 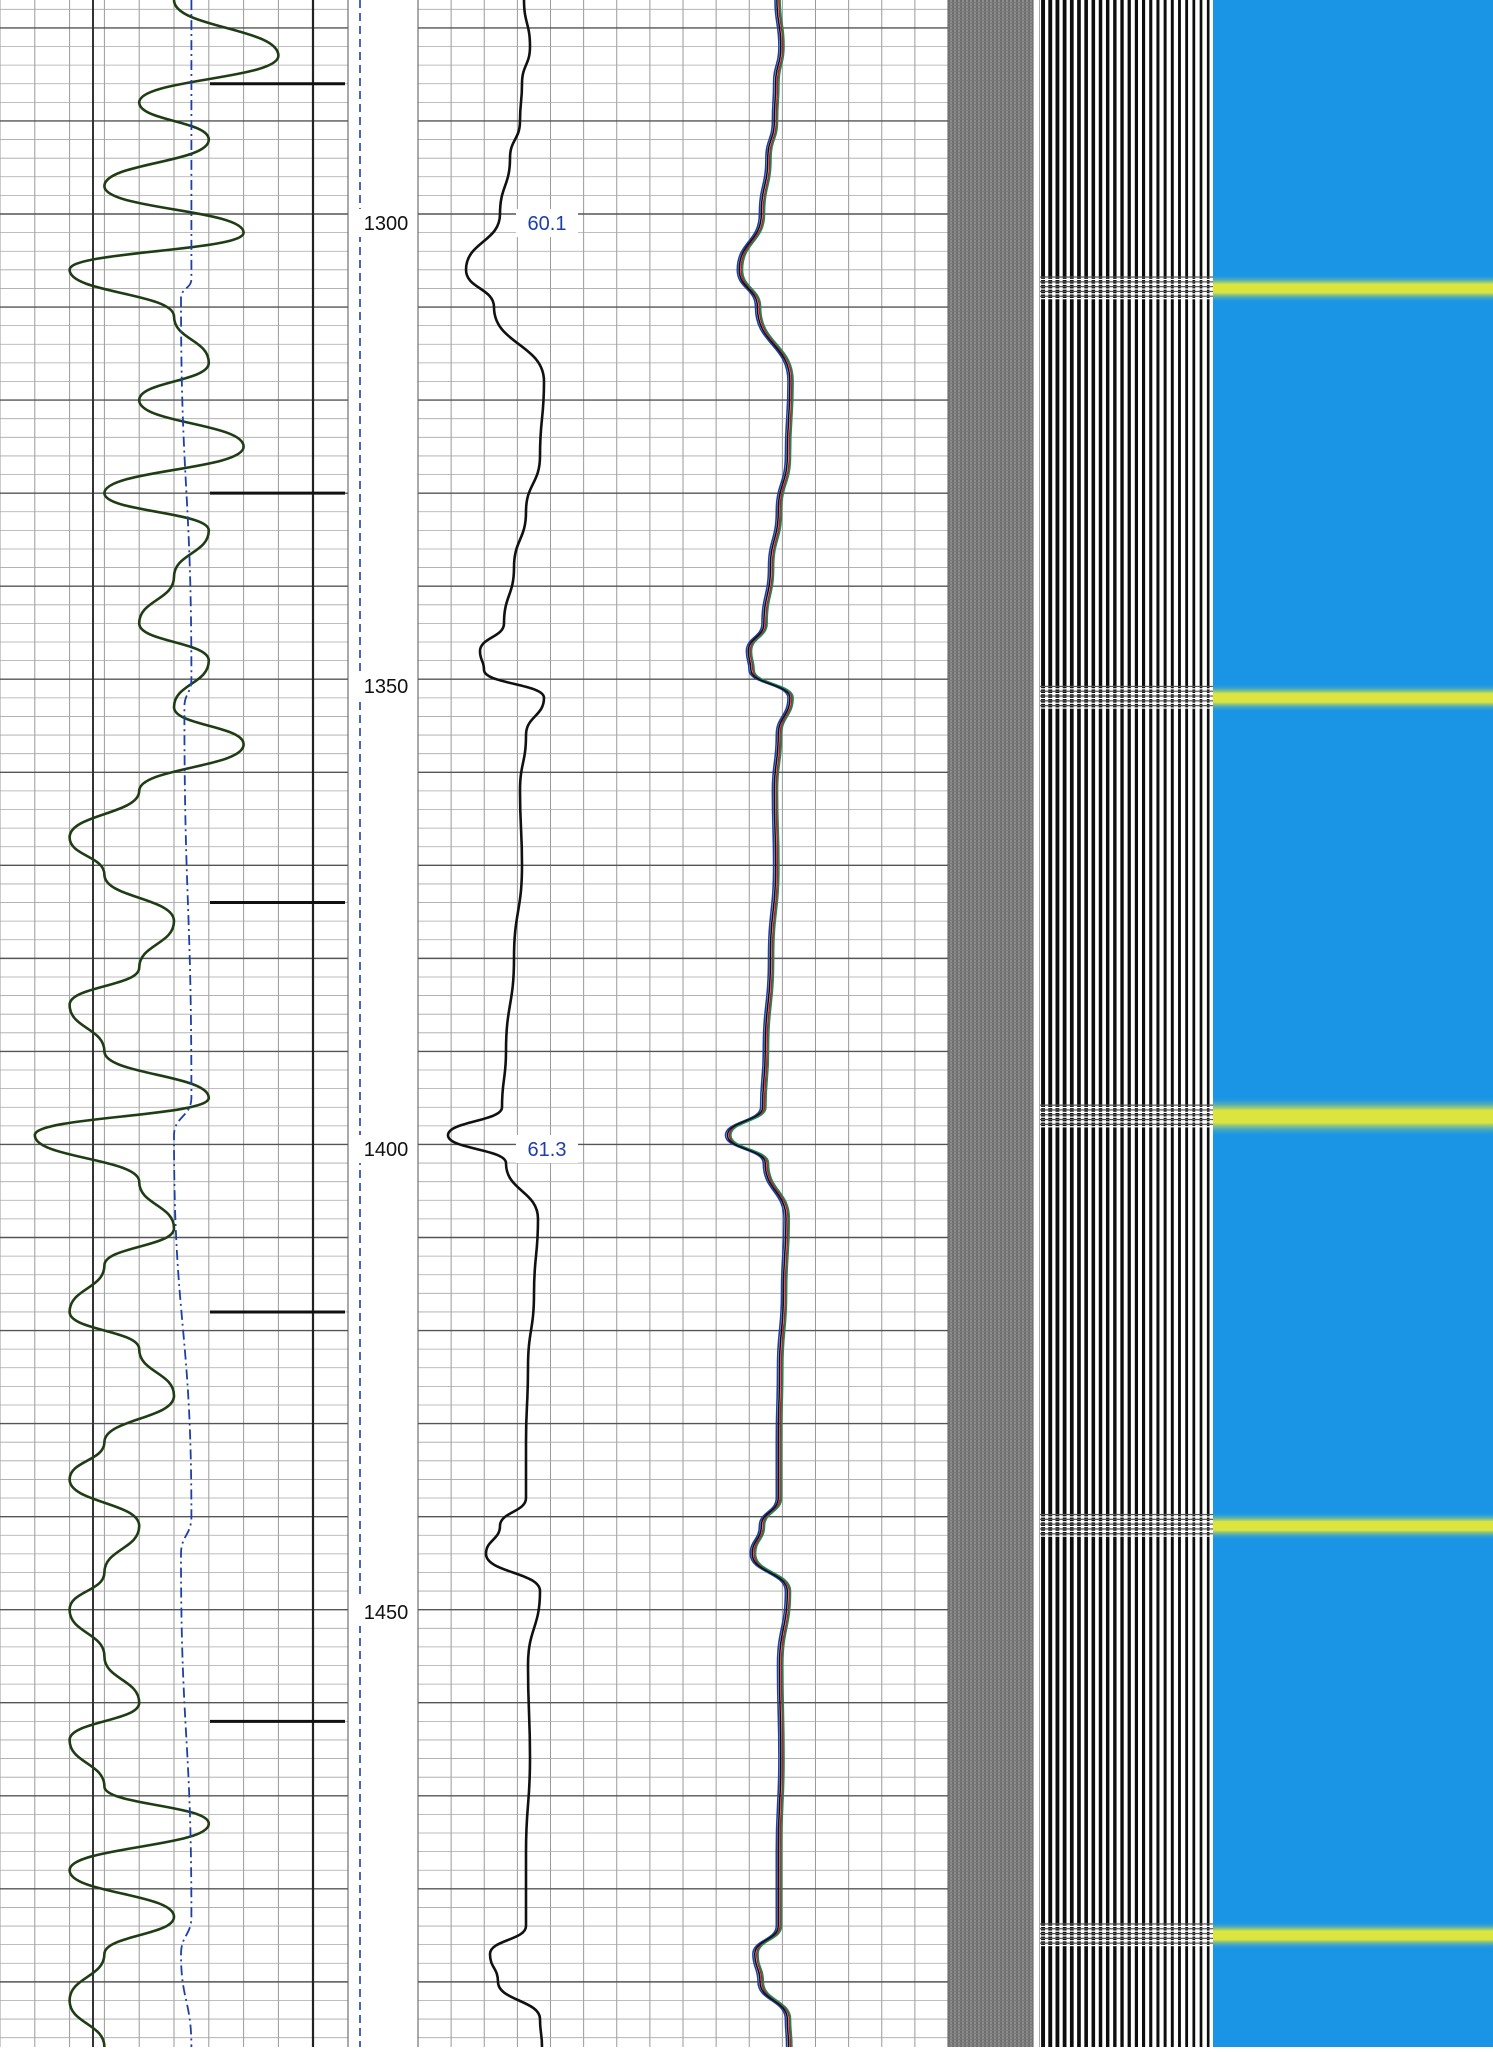 I want to click on depth-tick-label: 1450, so click(x=386, y=1613).